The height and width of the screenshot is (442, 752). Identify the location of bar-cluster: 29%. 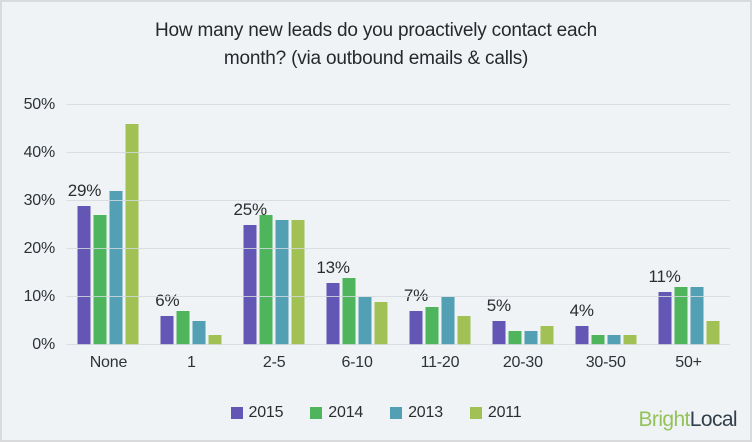
(103, 225).